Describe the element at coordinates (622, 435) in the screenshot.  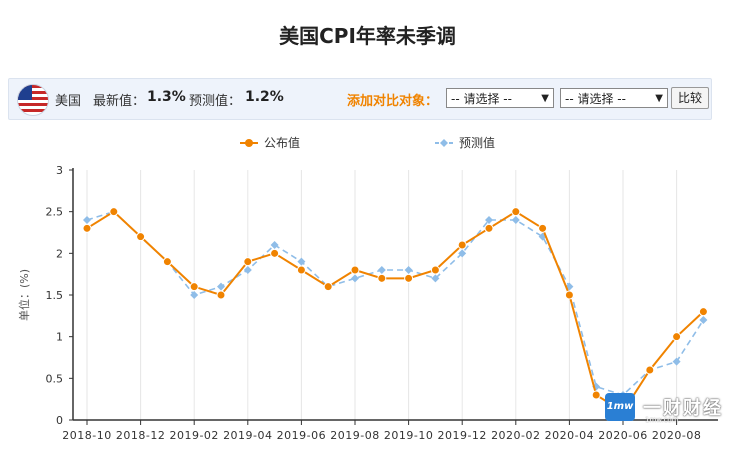
I see `x-tick-label: 2020-06` at that location.